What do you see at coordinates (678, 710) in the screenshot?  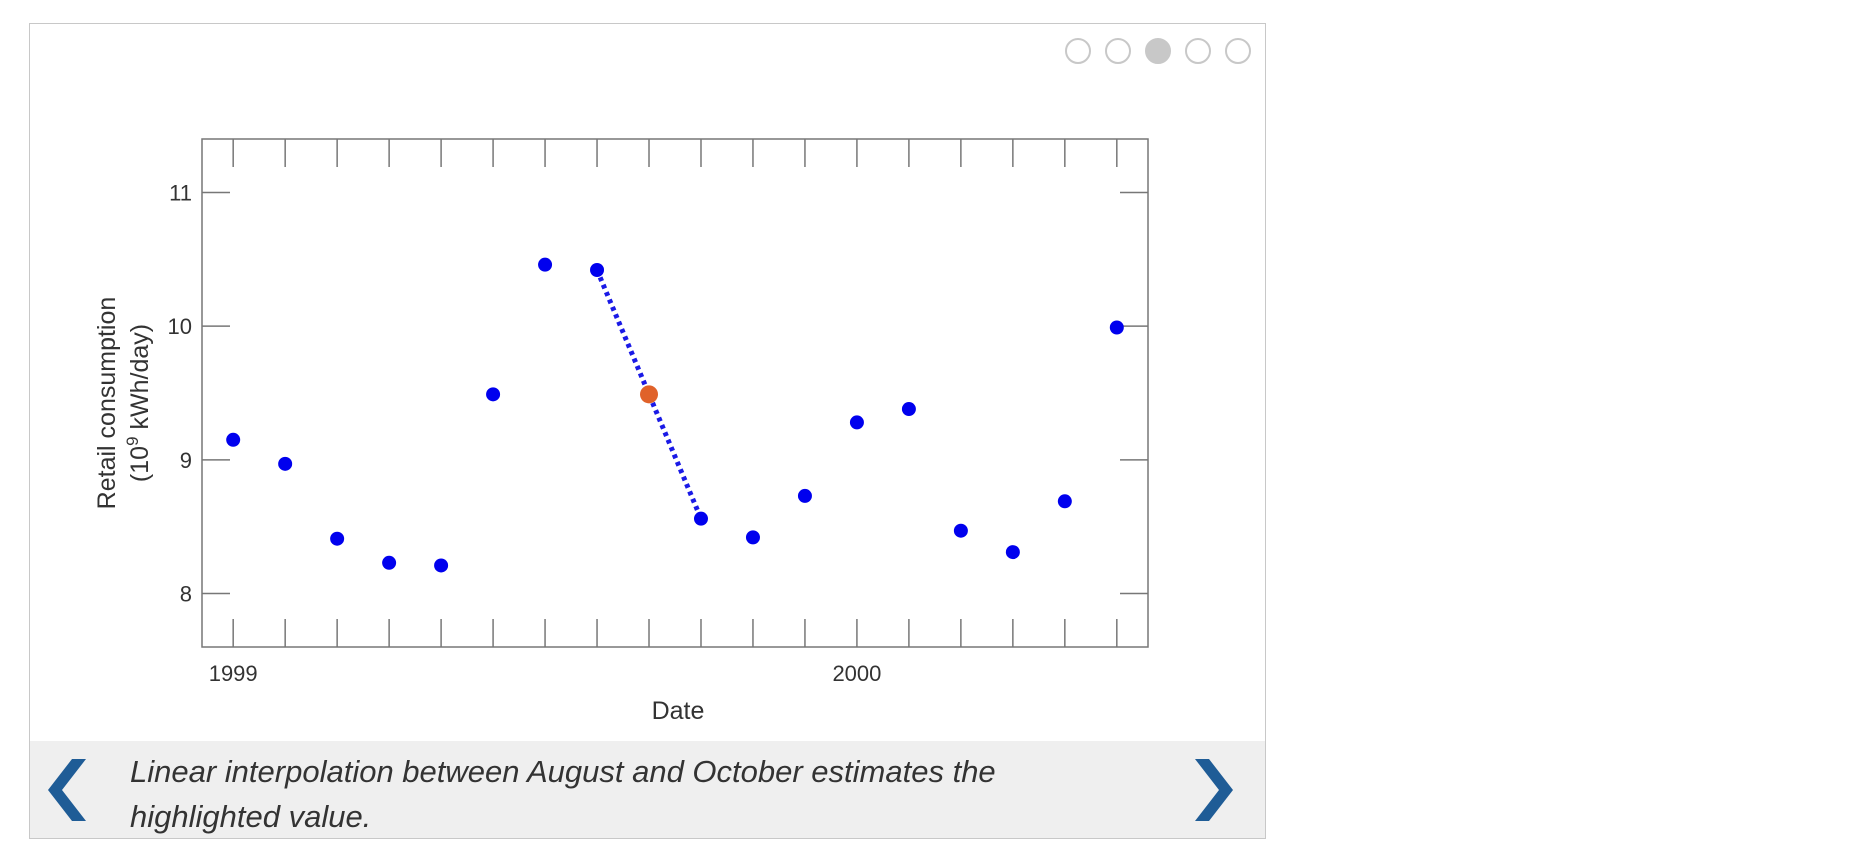 I see `x-axis-title: Date` at bounding box center [678, 710].